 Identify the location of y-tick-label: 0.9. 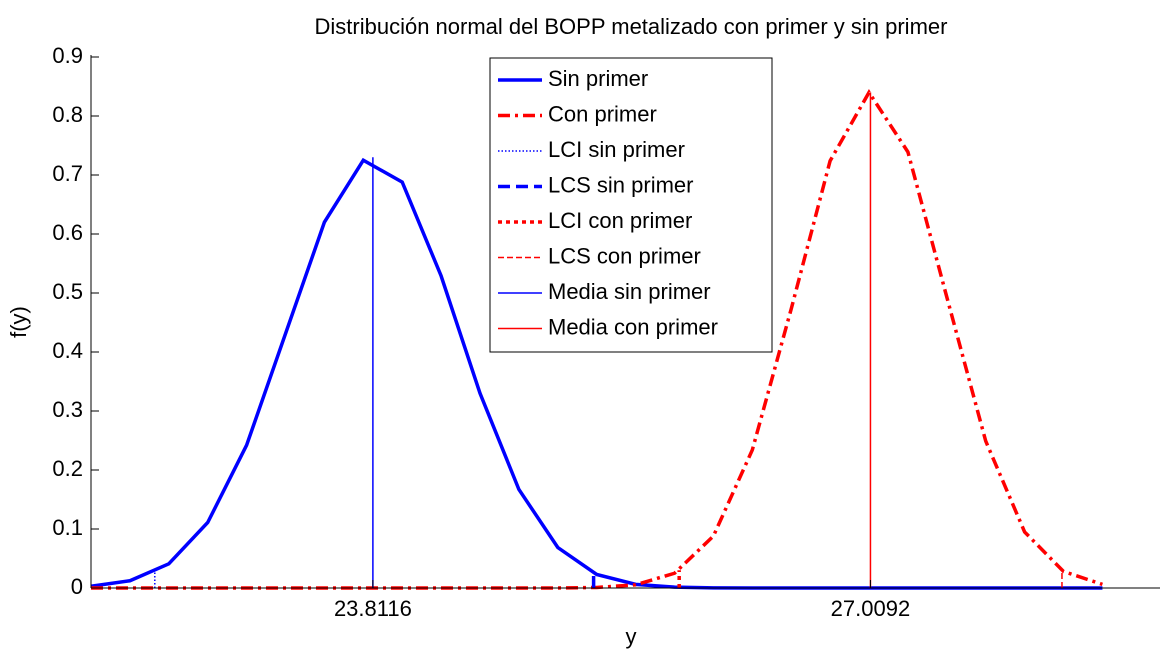
(67, 55).